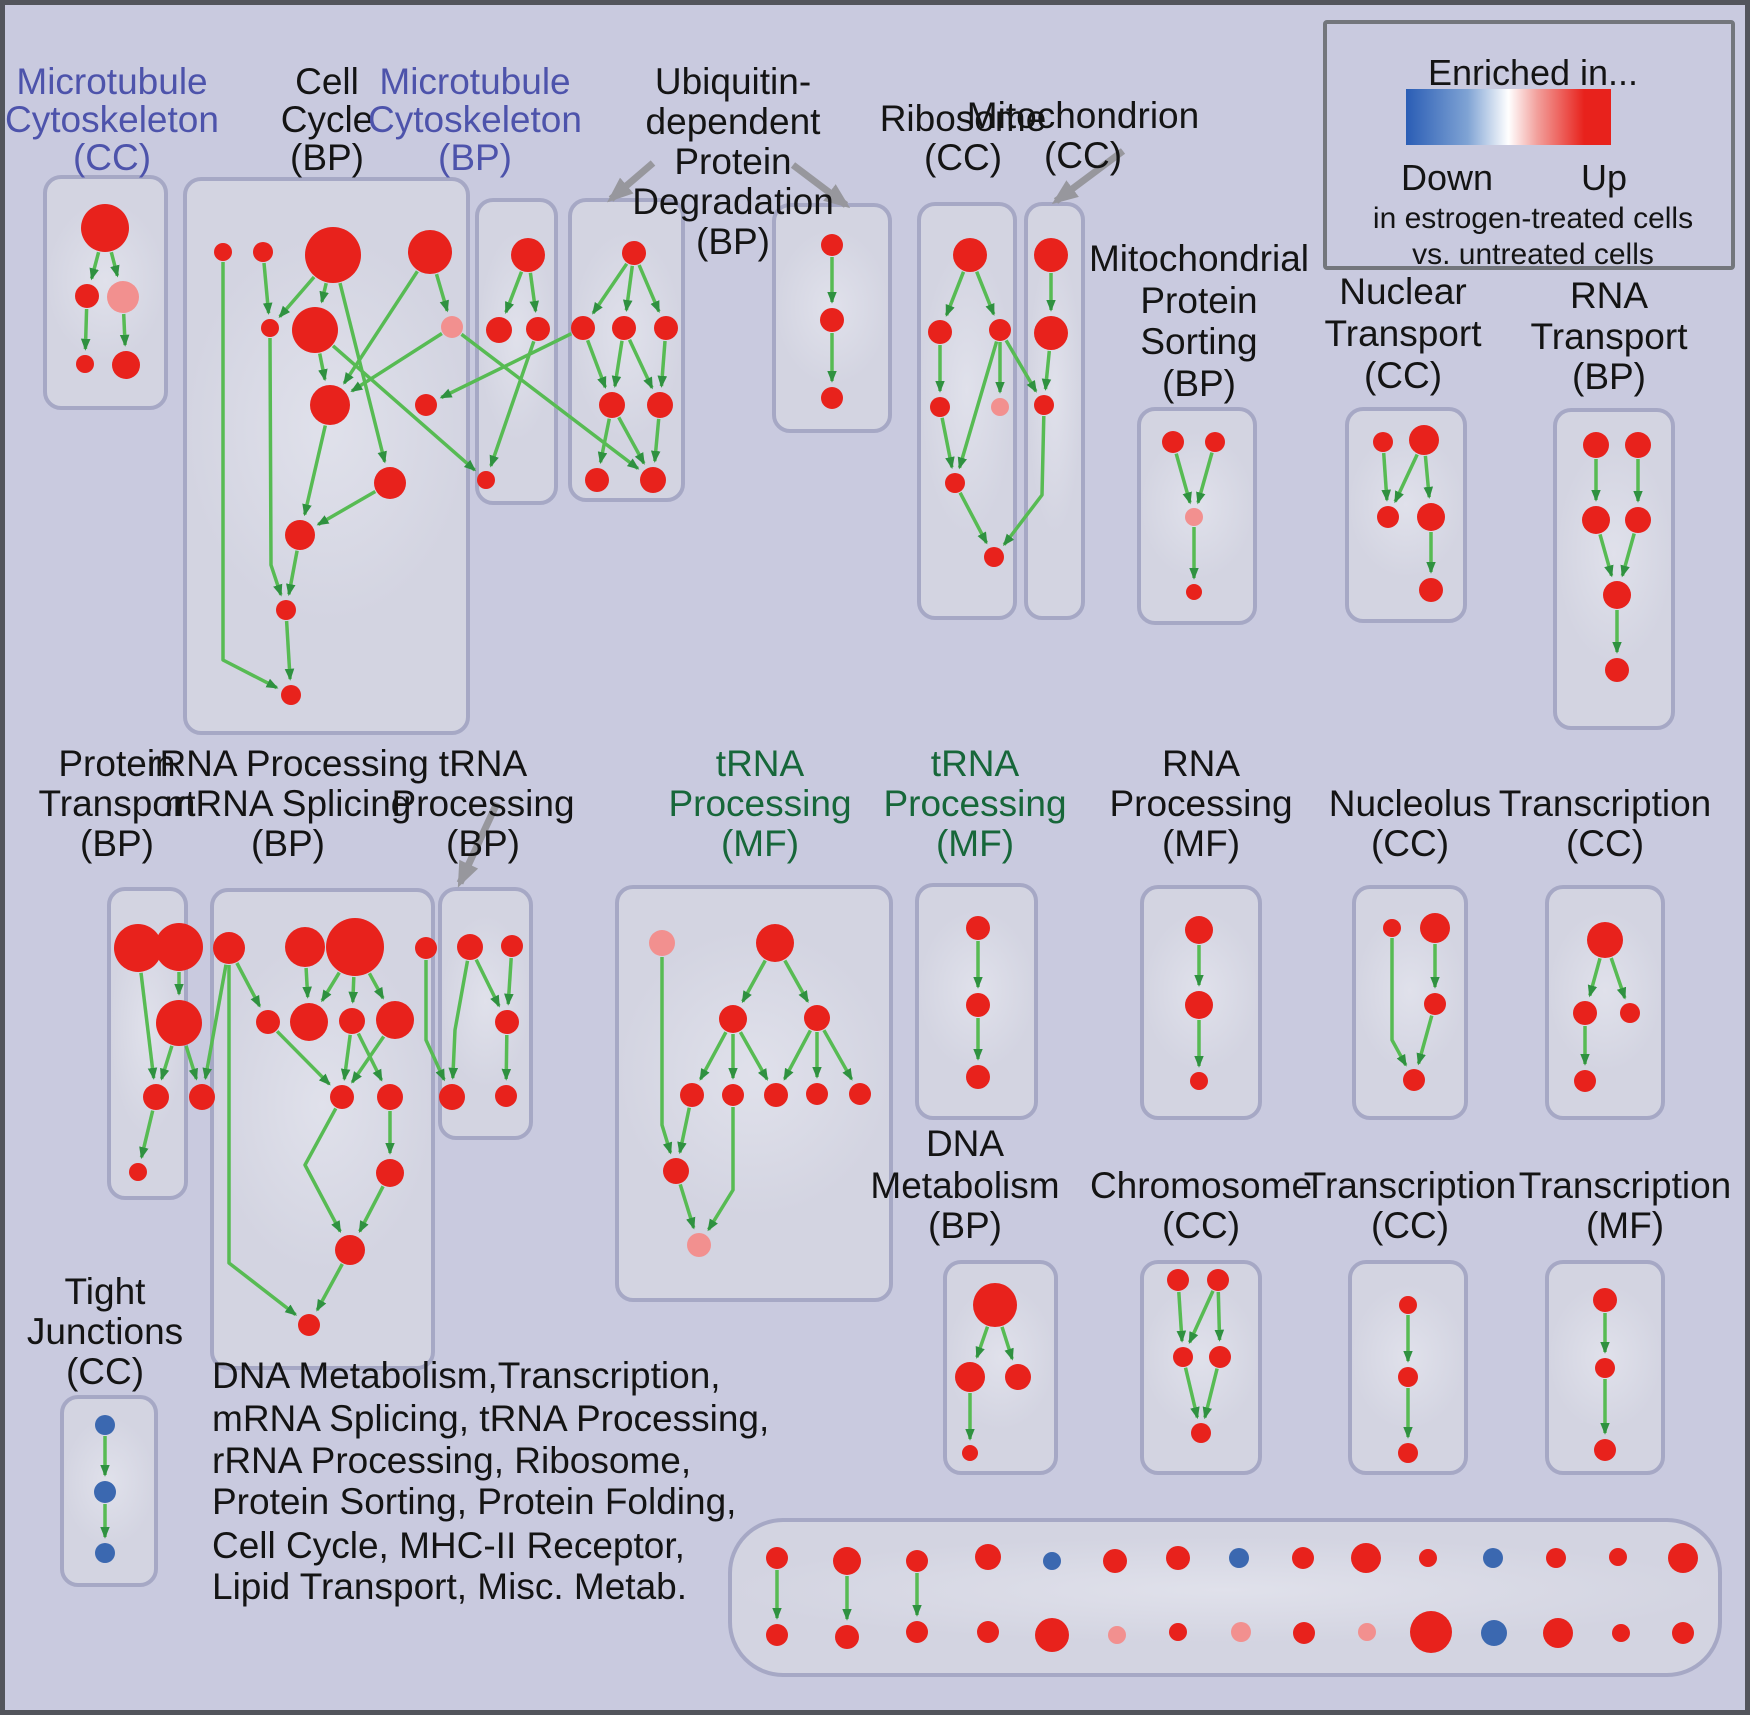 The width and height of the screenshot is (1750, 1715). I want to click on cell-cycle-bp-label-line-1: Cycle, so click(327, 119).